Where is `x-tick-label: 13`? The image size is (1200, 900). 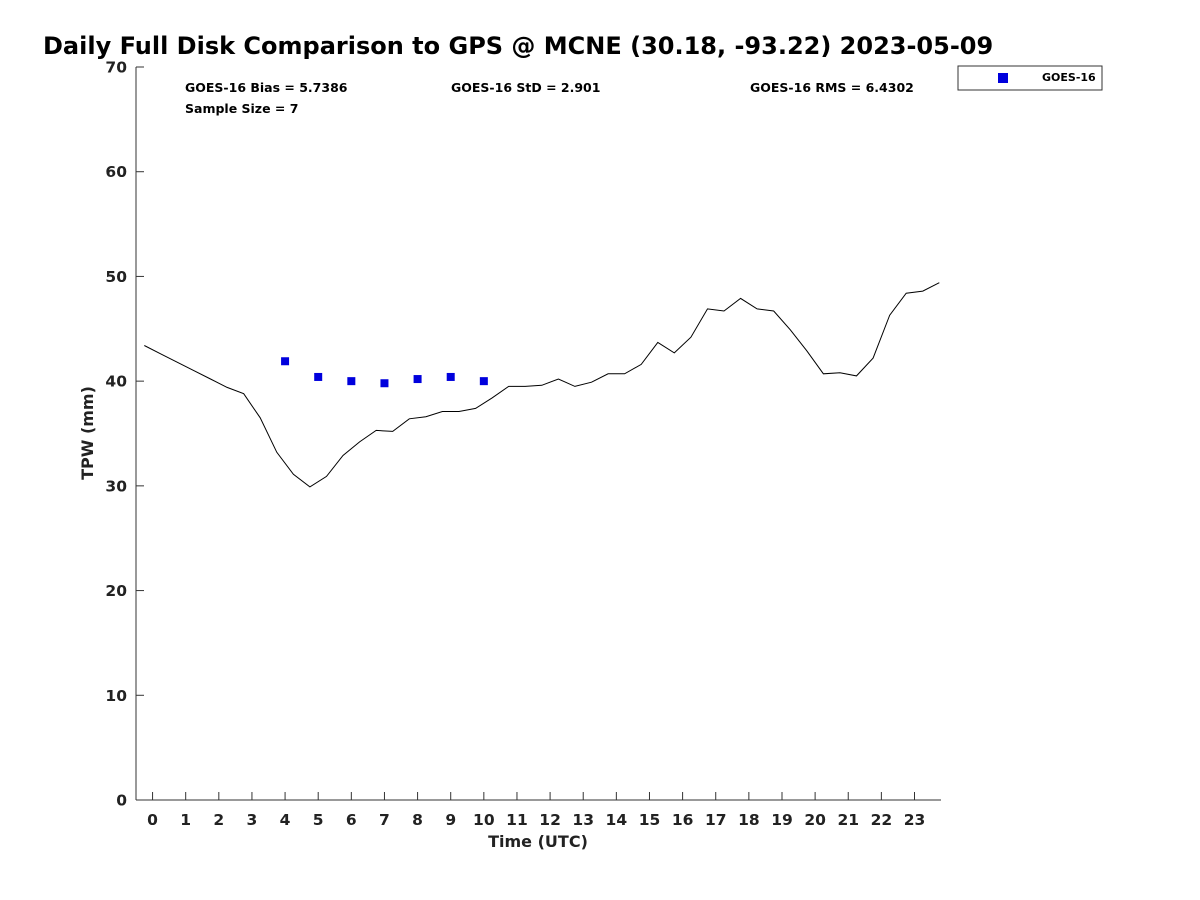
x-tick-label: 13 is located at coordinates (583, 820).